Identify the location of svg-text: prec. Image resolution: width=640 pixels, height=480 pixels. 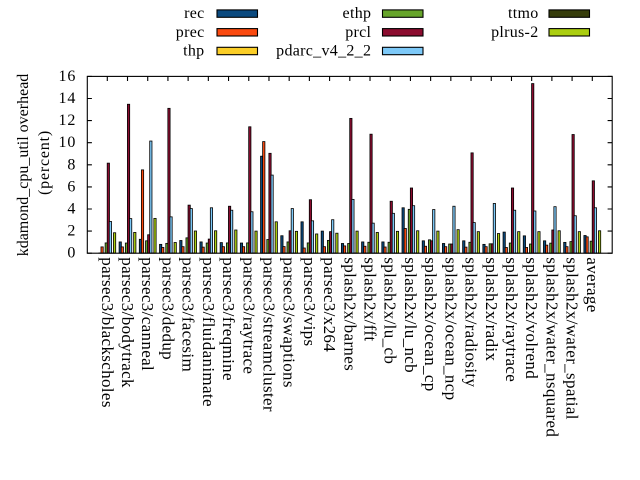
(190, 32).